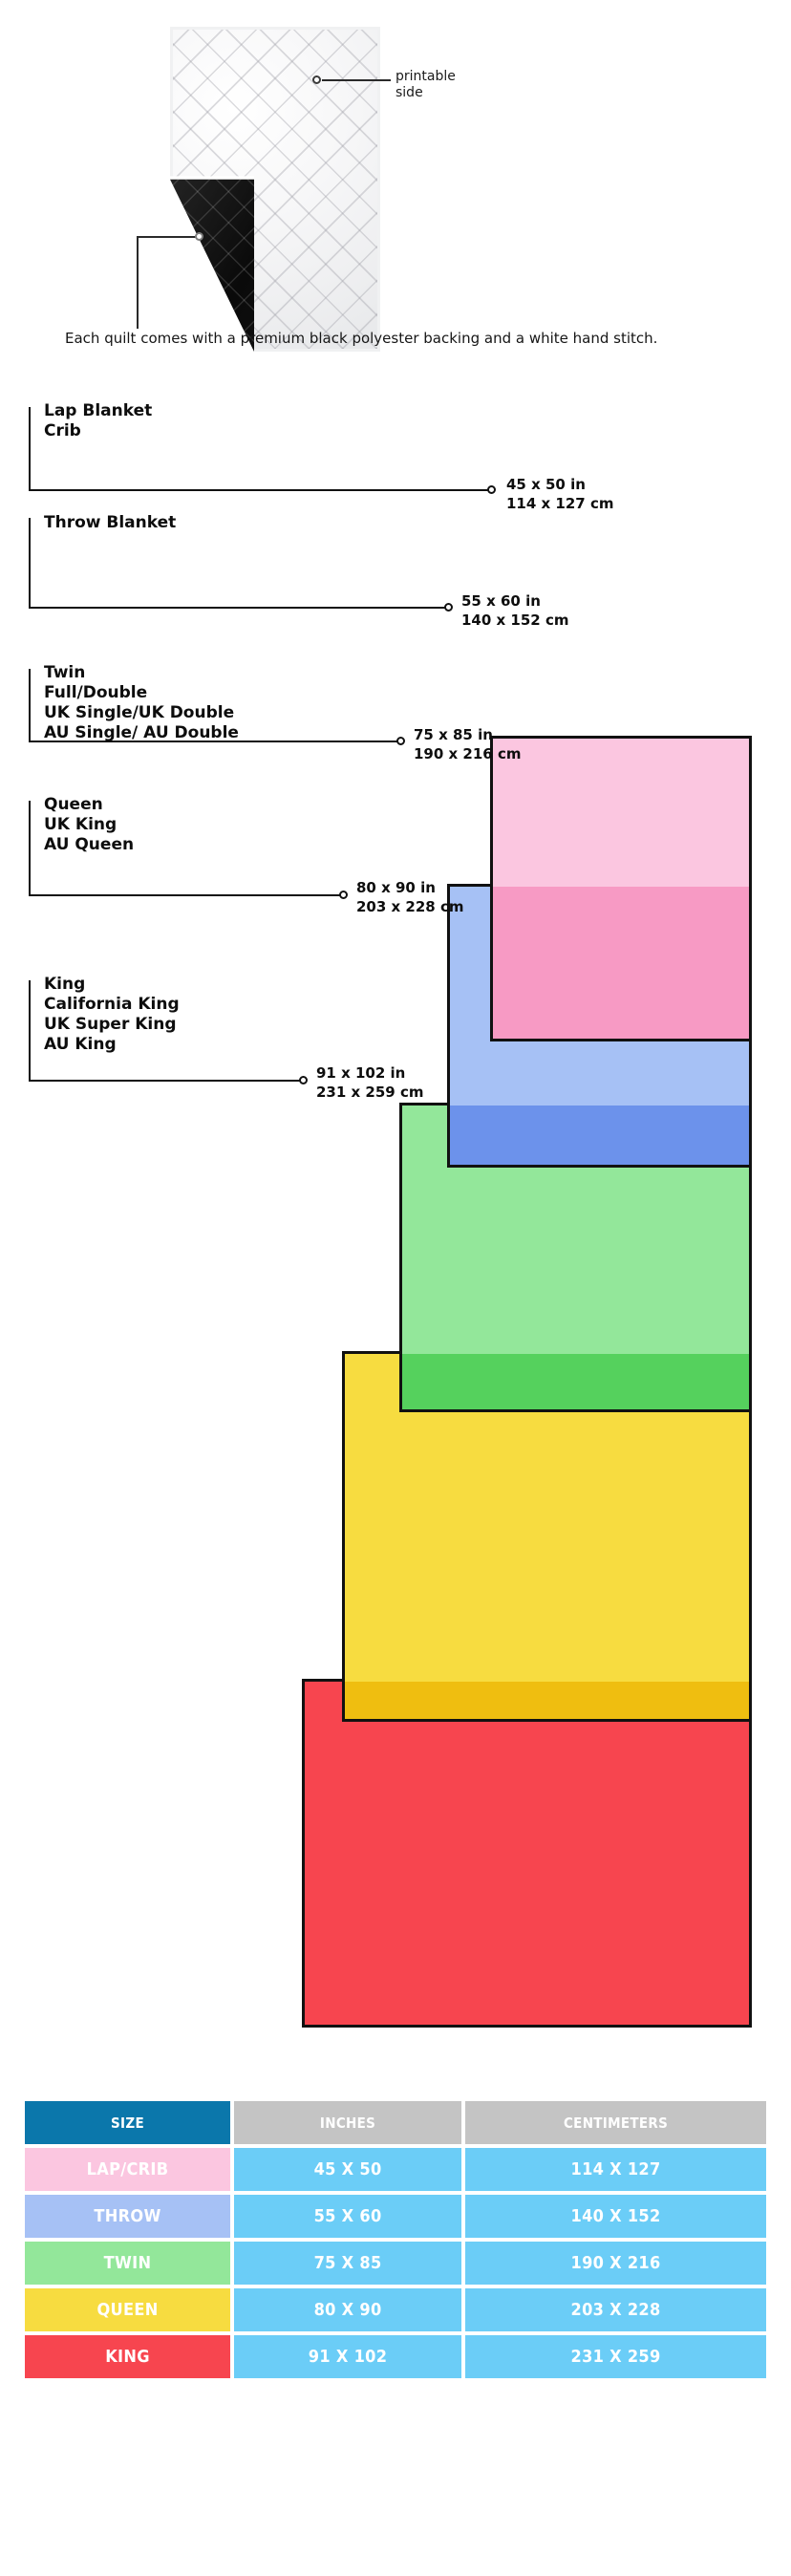  Describe the element at coordinates (621, 963) in the screenshot. I see `overlap-tint-lapcrib-throw` at that location.